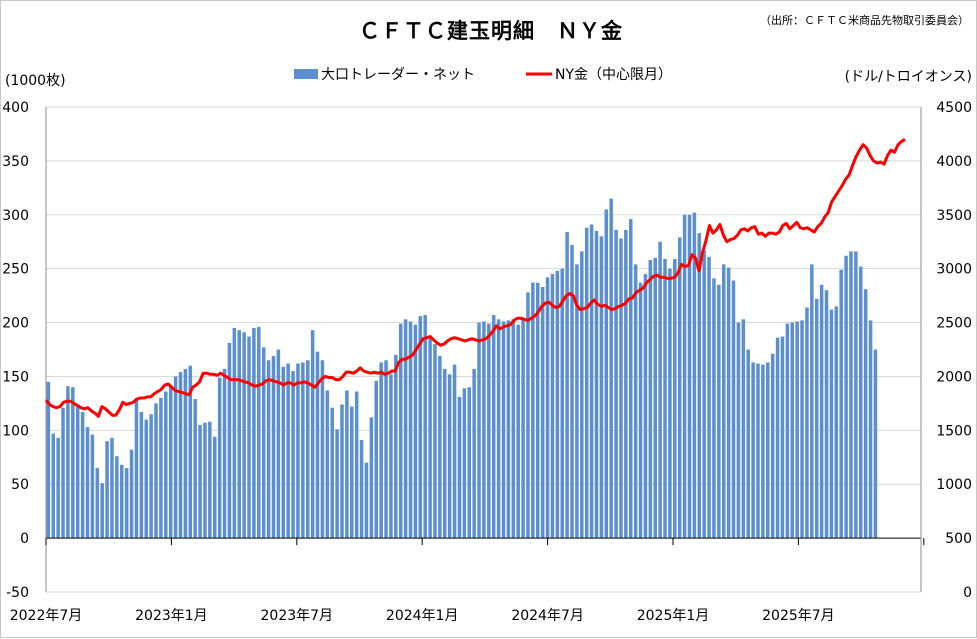 Image resolution: width=977 pixels, height=639 pixels. I want to click on left-tick-label: 300, so click(15, 216).